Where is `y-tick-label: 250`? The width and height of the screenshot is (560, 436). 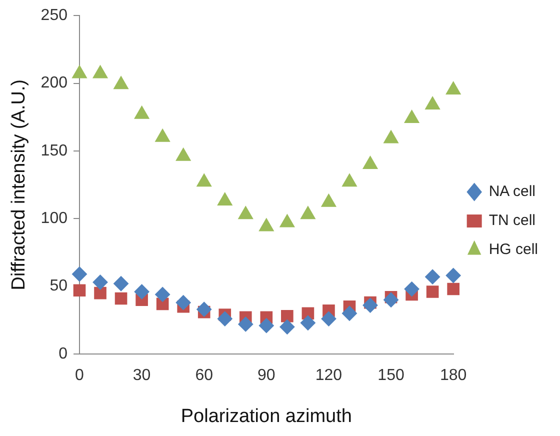
y-tick-label: 250 is located at coordinates (54, 15).